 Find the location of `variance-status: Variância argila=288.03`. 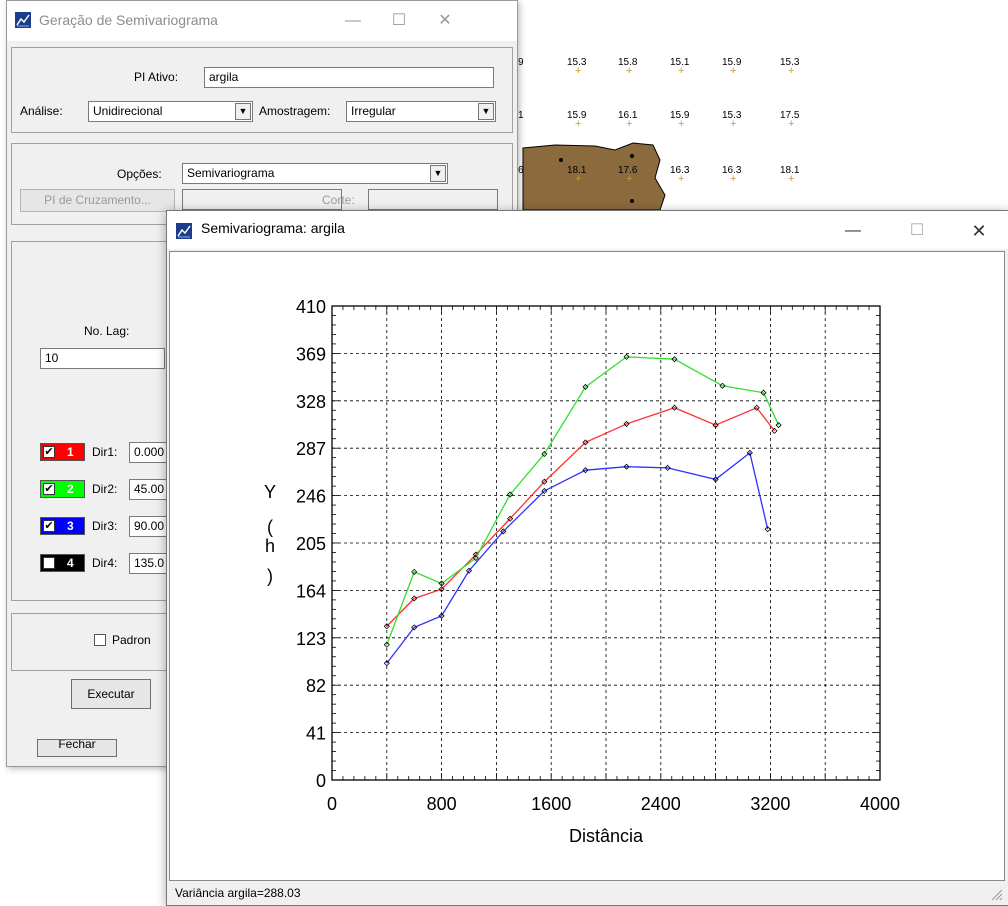

variance-status: Variância argila=288.03 is located at coordinates (238, 893).